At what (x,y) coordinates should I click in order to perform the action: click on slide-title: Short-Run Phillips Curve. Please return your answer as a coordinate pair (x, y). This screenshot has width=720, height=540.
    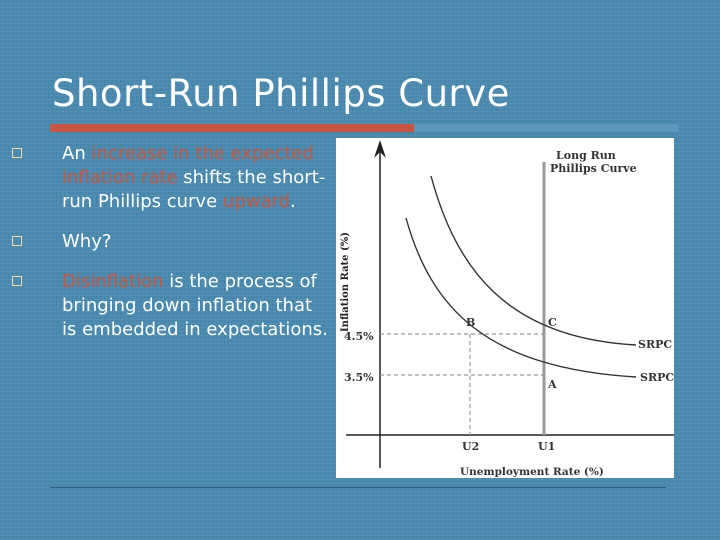
    Looking at the image, I should click on (281, 93).